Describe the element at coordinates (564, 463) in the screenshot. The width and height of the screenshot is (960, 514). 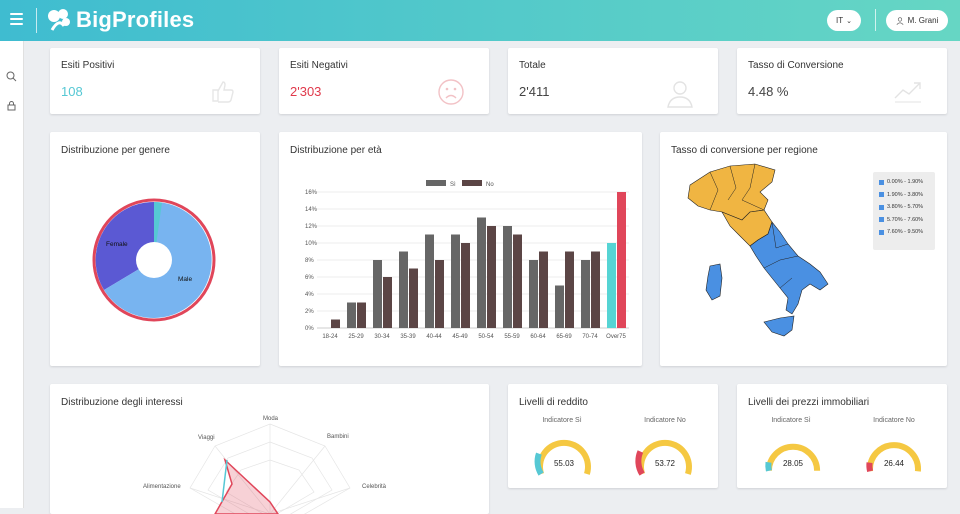
I see `gauge-value: 55.03` at that location.